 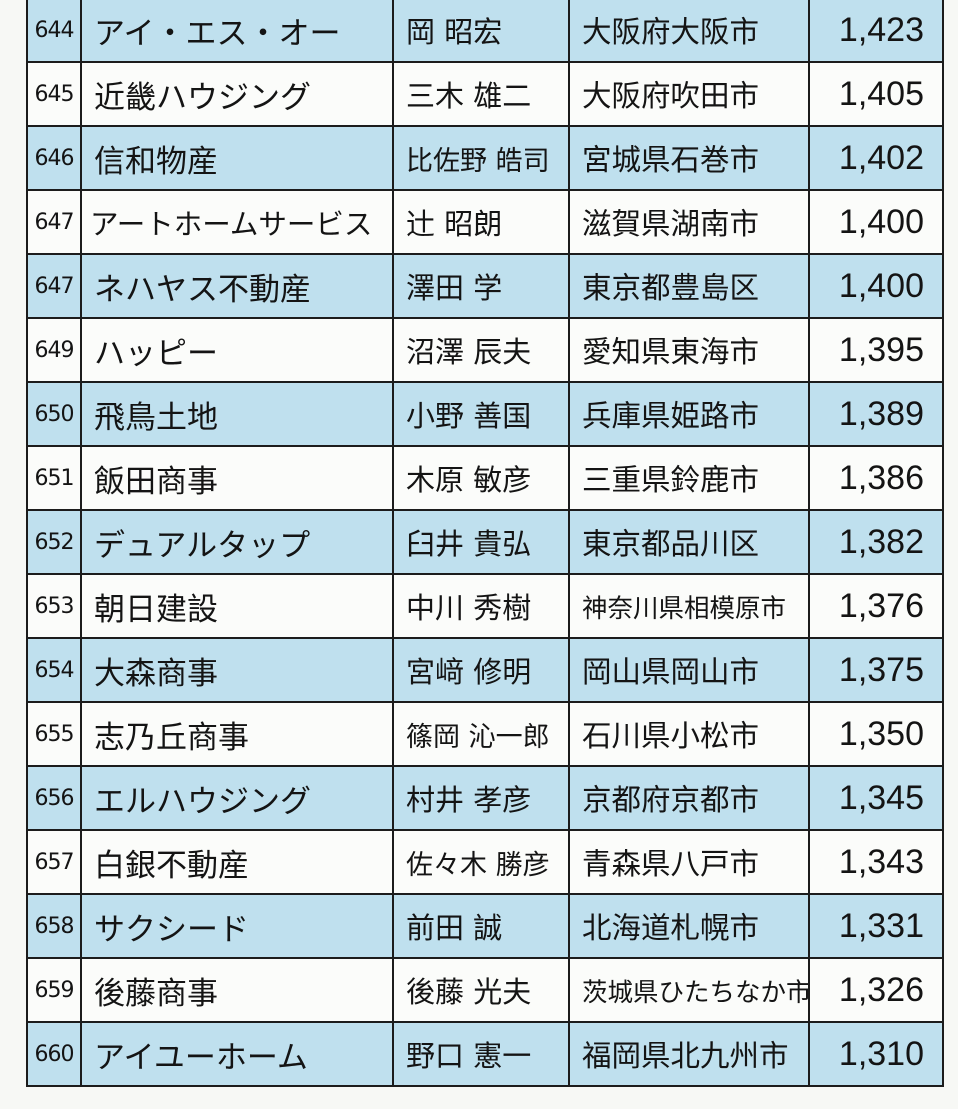 What do you see at coordinates (689, 798) in the screenshot?
I see `location-cell: 京都府京都市` at bounding box center [689, 798].